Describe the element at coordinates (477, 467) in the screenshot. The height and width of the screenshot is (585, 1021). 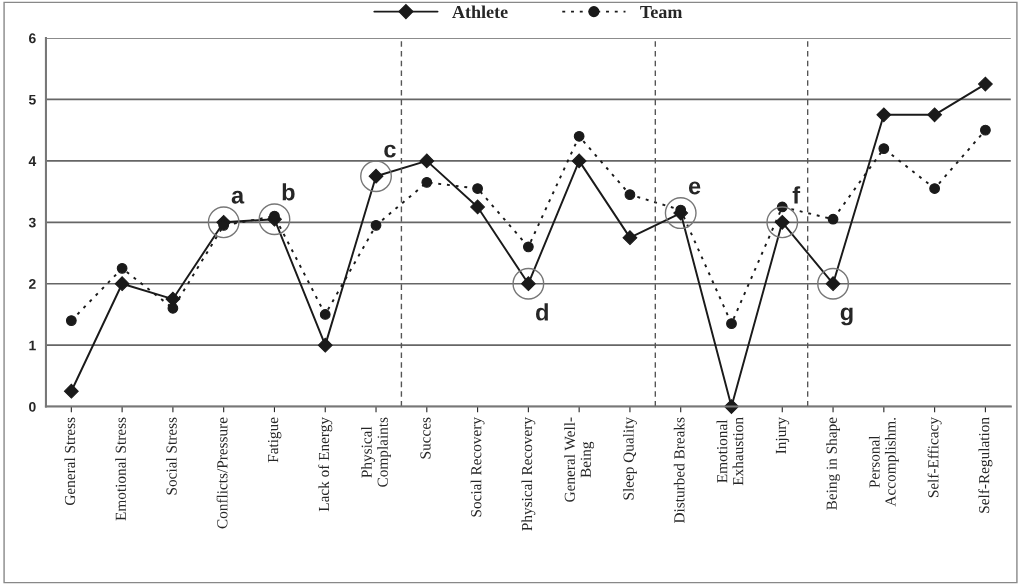
I see `x-tick-label: Social Recovery` at that location.